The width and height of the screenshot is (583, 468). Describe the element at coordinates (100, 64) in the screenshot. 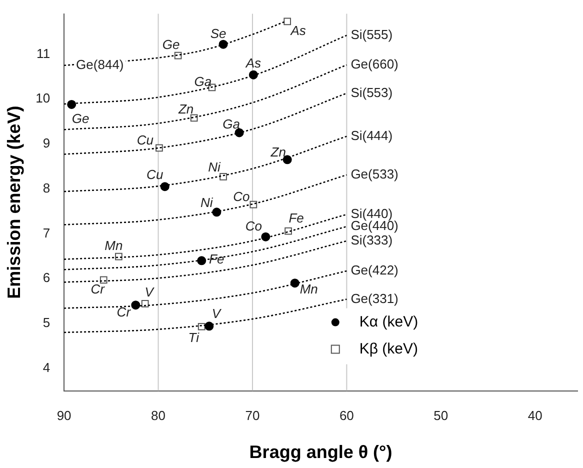

I see `series-label: Ge(844)` at that location.